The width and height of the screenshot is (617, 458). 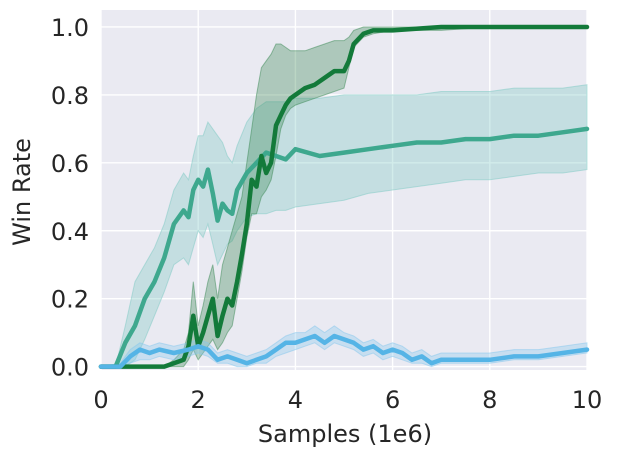 I want to click on y-tick-label: 0.8, so click(x=70, y=96).